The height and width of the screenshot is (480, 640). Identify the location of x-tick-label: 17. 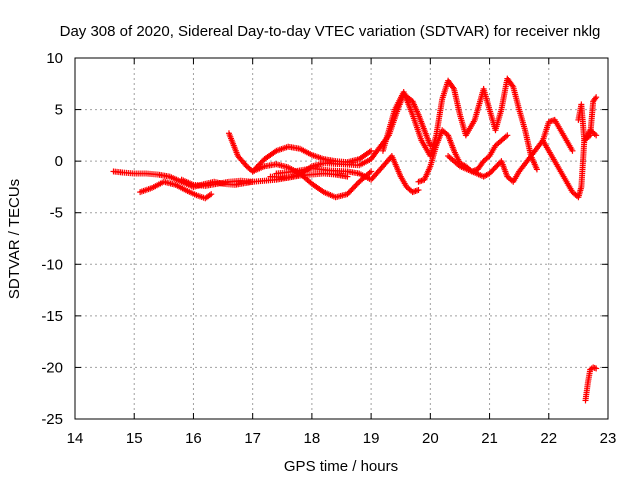
(252, 438).